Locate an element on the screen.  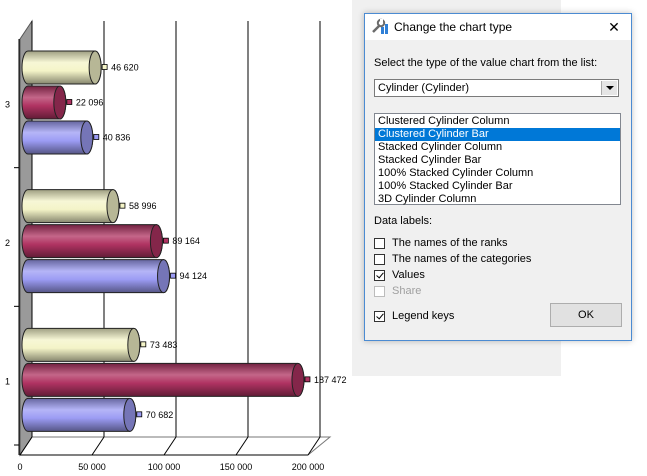
checkbox-label: Share is located at coordinates (407, 291).